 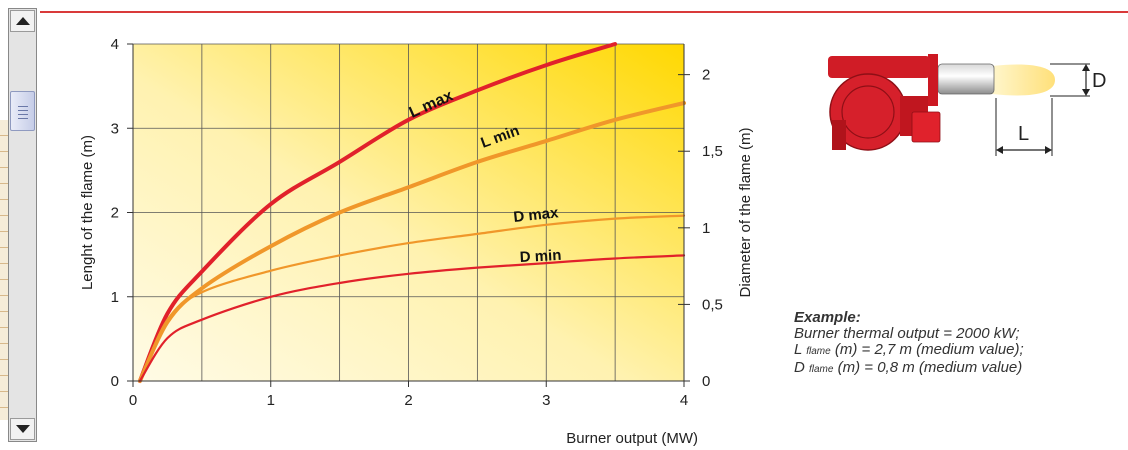 I want to click on example-line-3: D flame (m) = 0,8 m (medium value), so click(x=959, y=369).